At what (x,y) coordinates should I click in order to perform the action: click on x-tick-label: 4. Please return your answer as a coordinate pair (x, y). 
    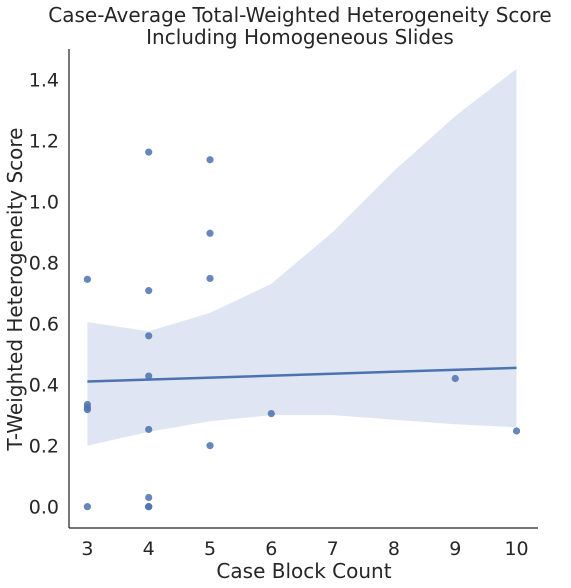
    Looking at the image, I should click on (149, 549).